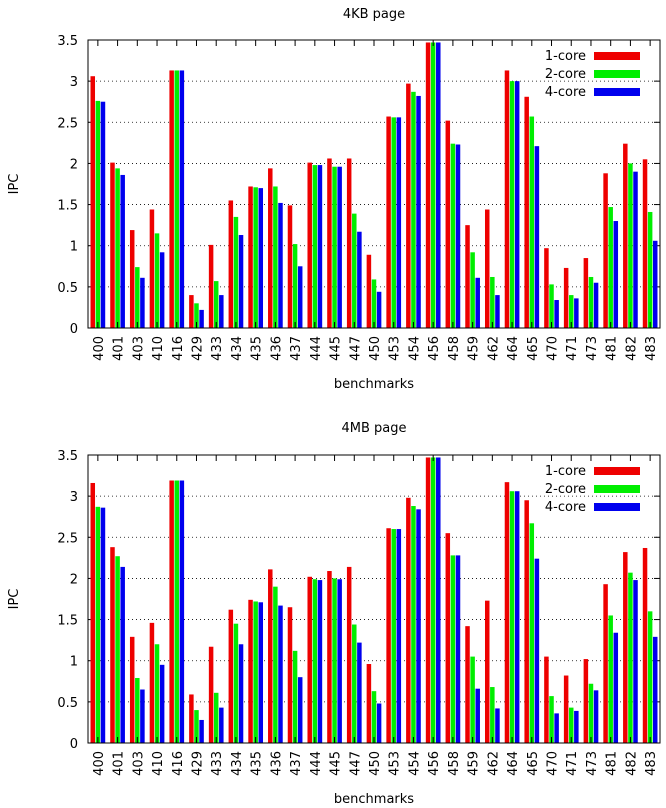 Image resolution: width=666 pixels, height=808 pixels. Describe the element at coordinates (67, 288) in the screenshot. I see `y-tick-label: 0.5` at that location.